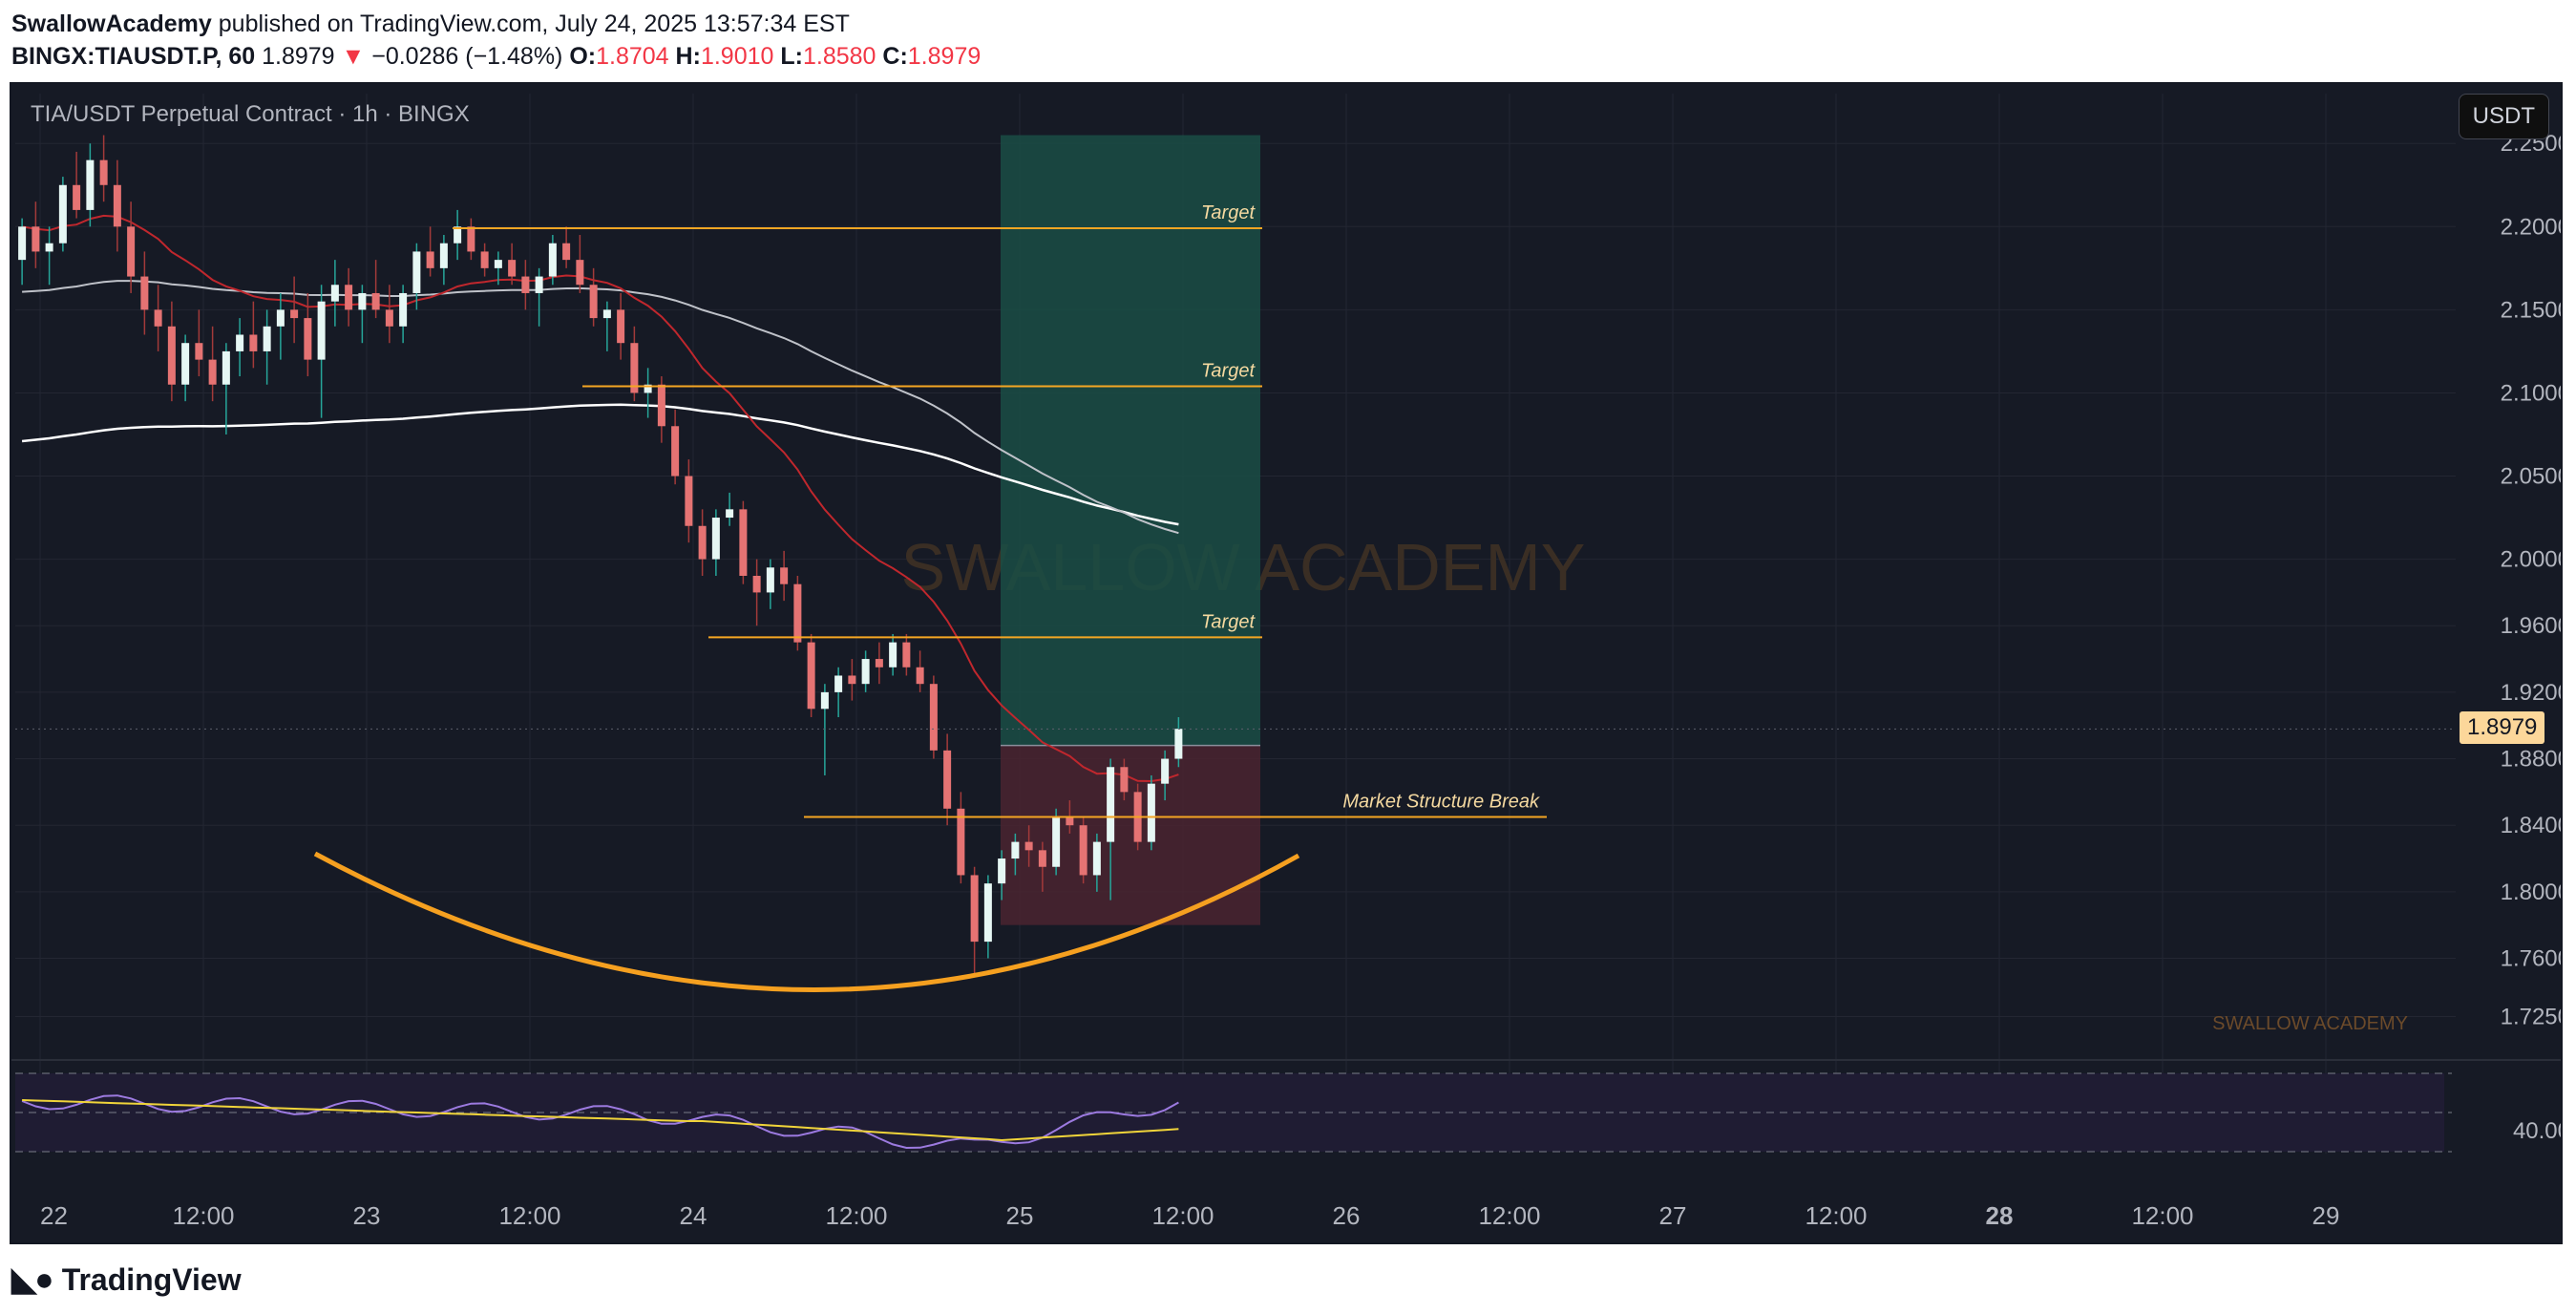  What do you see at coordinates (2531, 560) in the screenshot?
I see `price-tick-label: 2.0000` at bounding box center [2531, 560].